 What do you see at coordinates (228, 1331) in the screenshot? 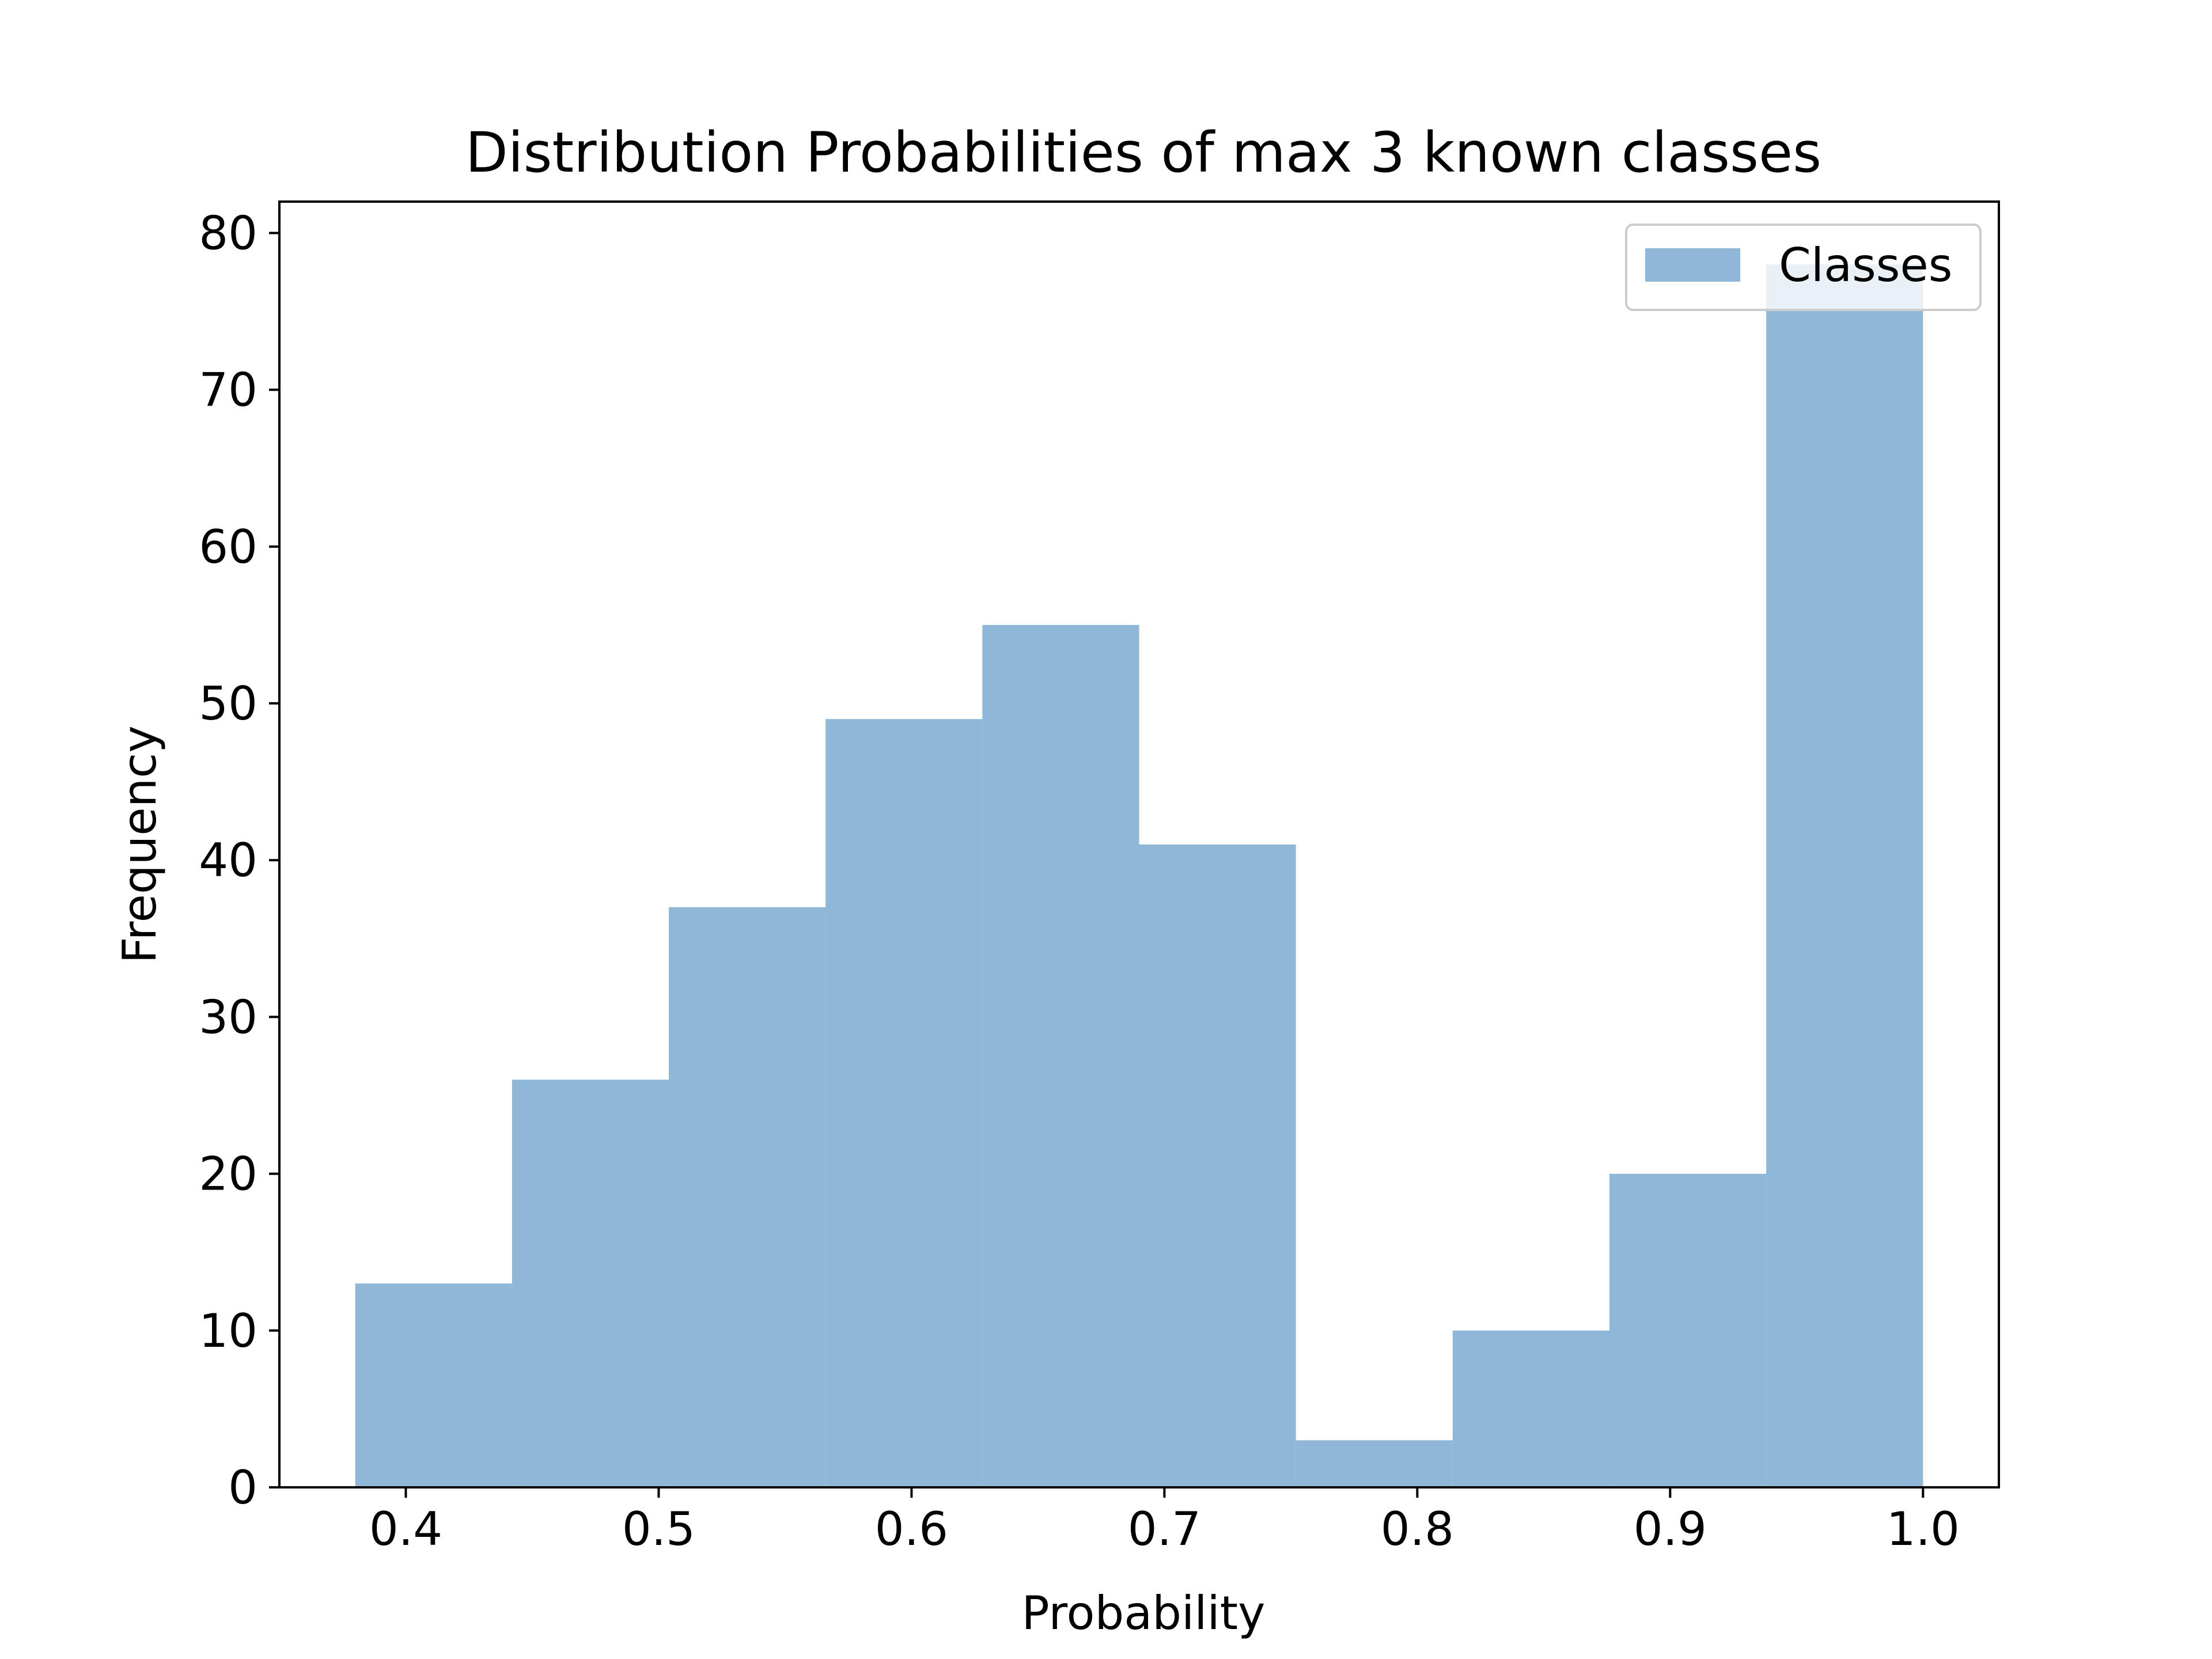
I see `y-tick-label: 10` at bounding box center [228, 1331].